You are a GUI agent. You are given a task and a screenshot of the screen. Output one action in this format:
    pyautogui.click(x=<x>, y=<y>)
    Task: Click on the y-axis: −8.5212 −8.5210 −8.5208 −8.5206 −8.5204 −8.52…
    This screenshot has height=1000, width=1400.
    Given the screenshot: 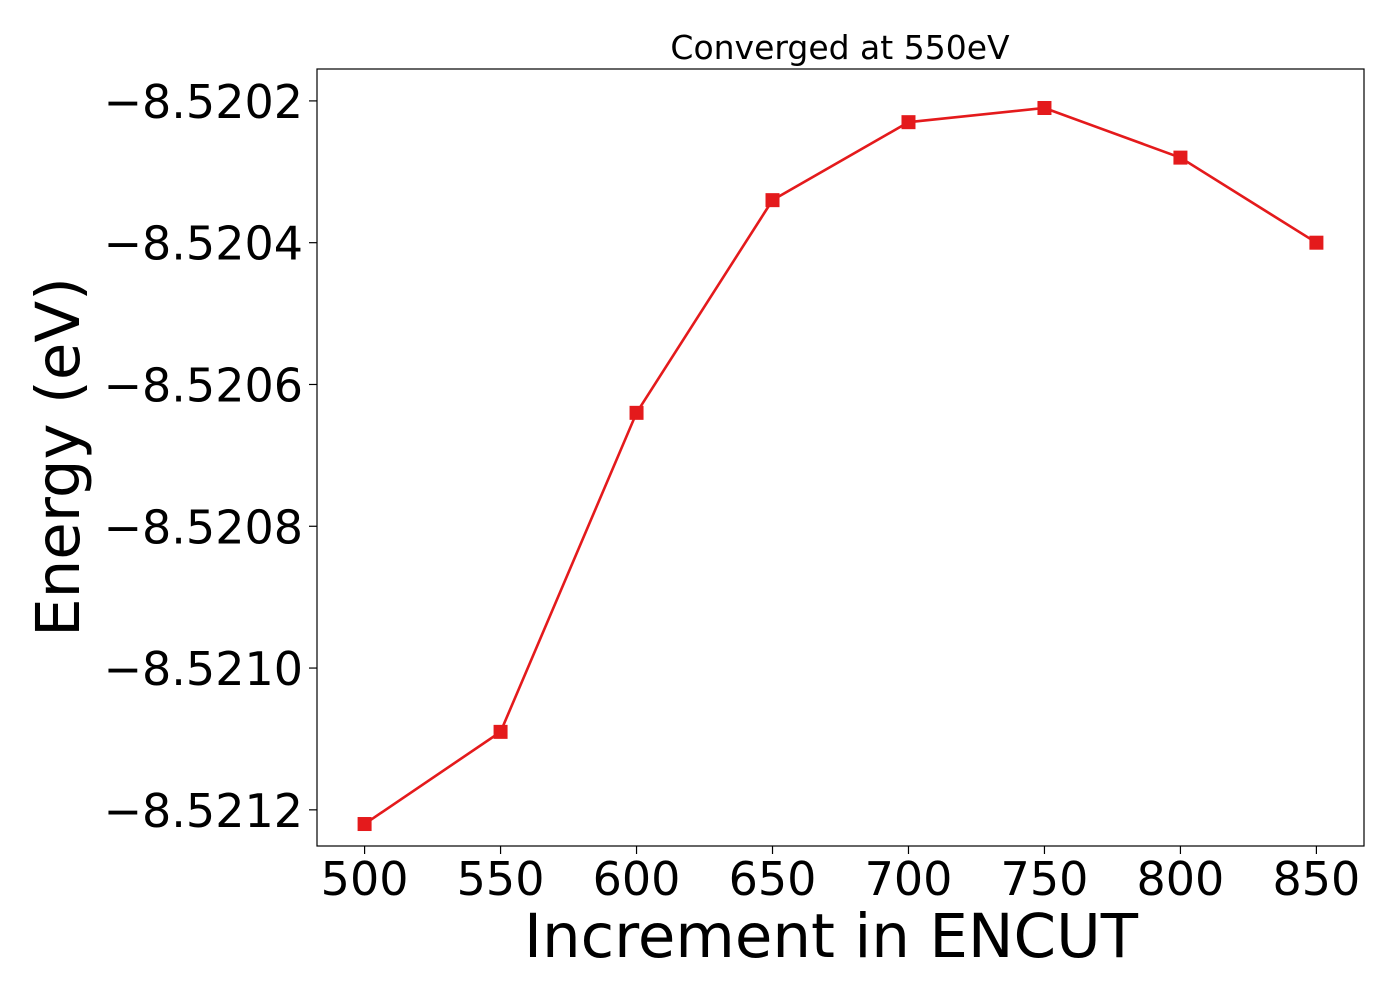 What is the action you would take?
    pyautogui.click(x=210, y=456)
    